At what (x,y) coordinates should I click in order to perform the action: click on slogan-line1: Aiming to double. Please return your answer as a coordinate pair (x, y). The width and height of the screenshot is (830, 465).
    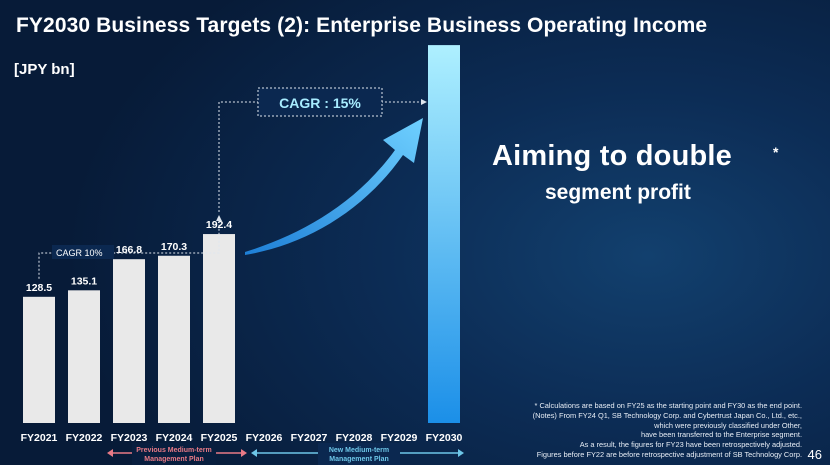
    Looking at the image, I should click on (612, 156).